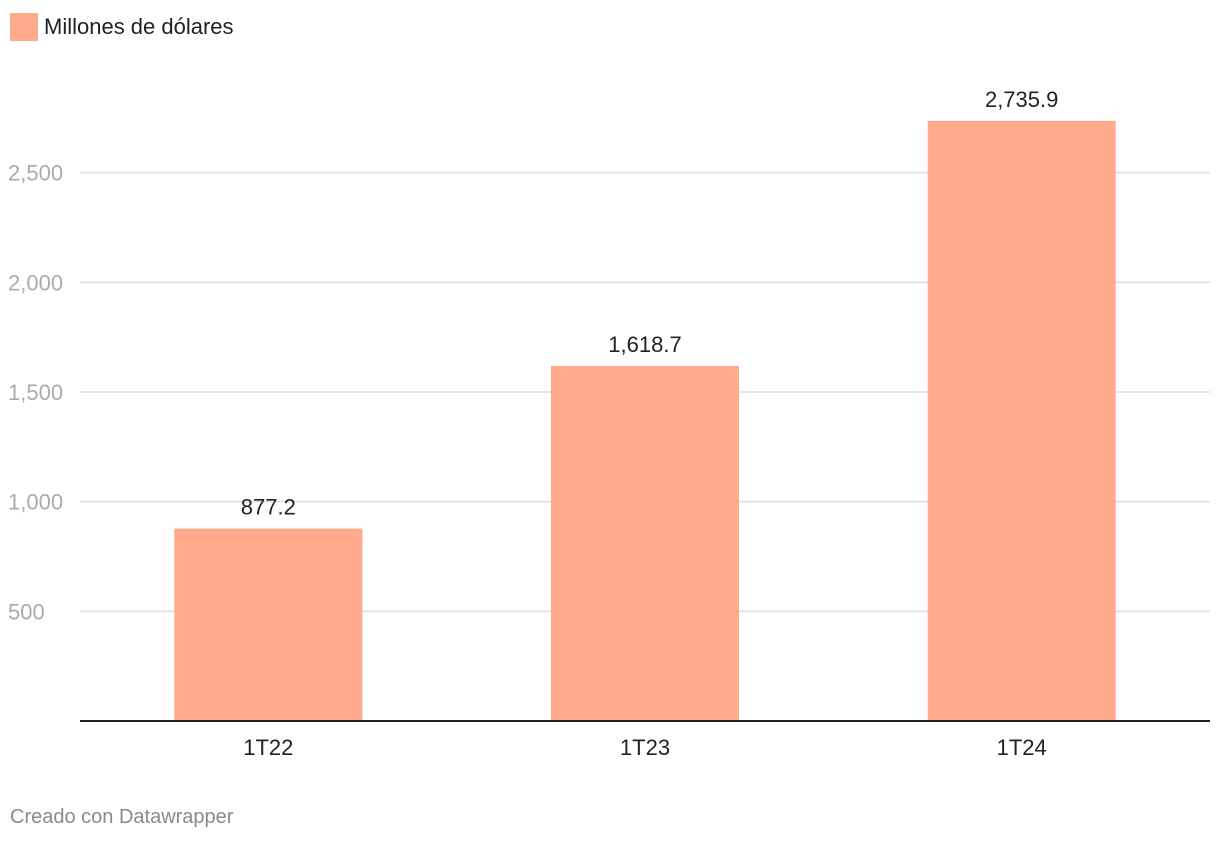 The height and width of the screenshot is (844, 1220). What do you see at coordinates (644, 344) in the screenshot?
I see `bar-value-label: 1,618.7` at bounding box center [644, 344].